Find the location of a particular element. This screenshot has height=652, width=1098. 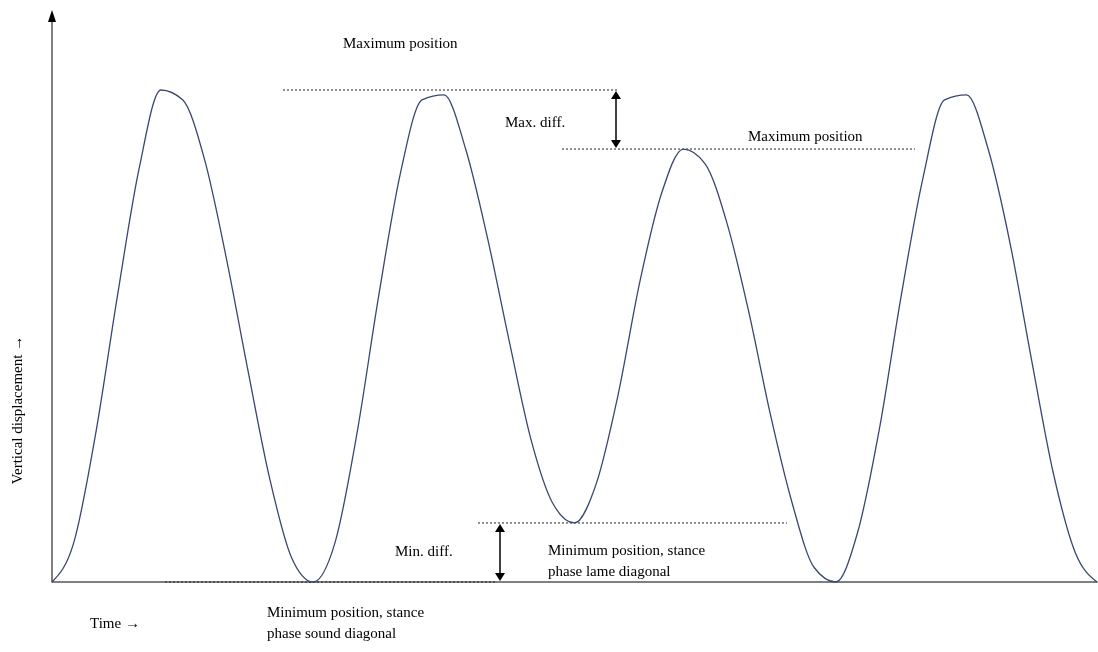

annotation: Max. diff. is located at coordinates (535, 122).